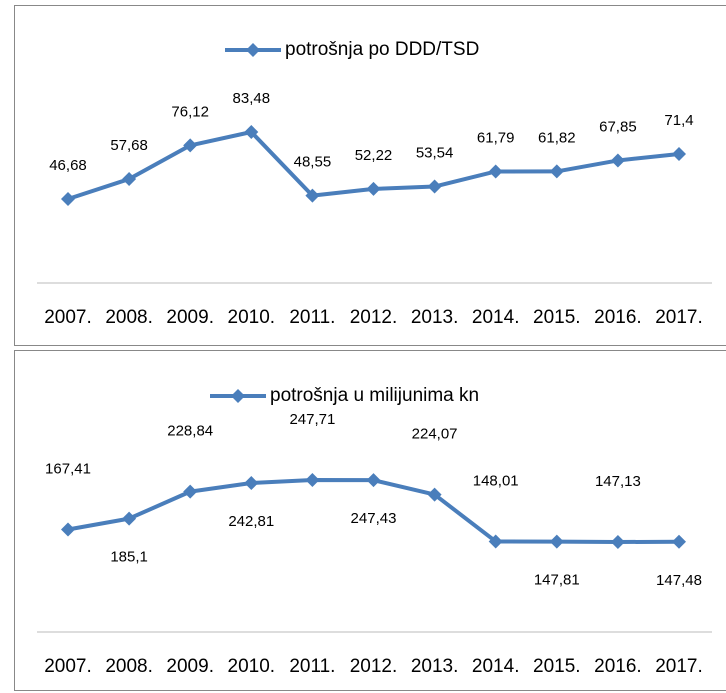 This screenshot has height=693, width=726. Describe the element at coordinates (374, 518) in the screenshot. I see `data-label: 247,43` at that location.